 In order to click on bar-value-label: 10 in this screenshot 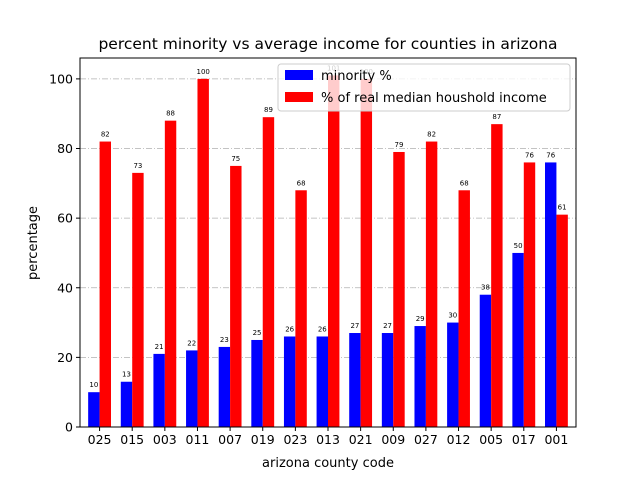, I will do `click(93, 385)`.